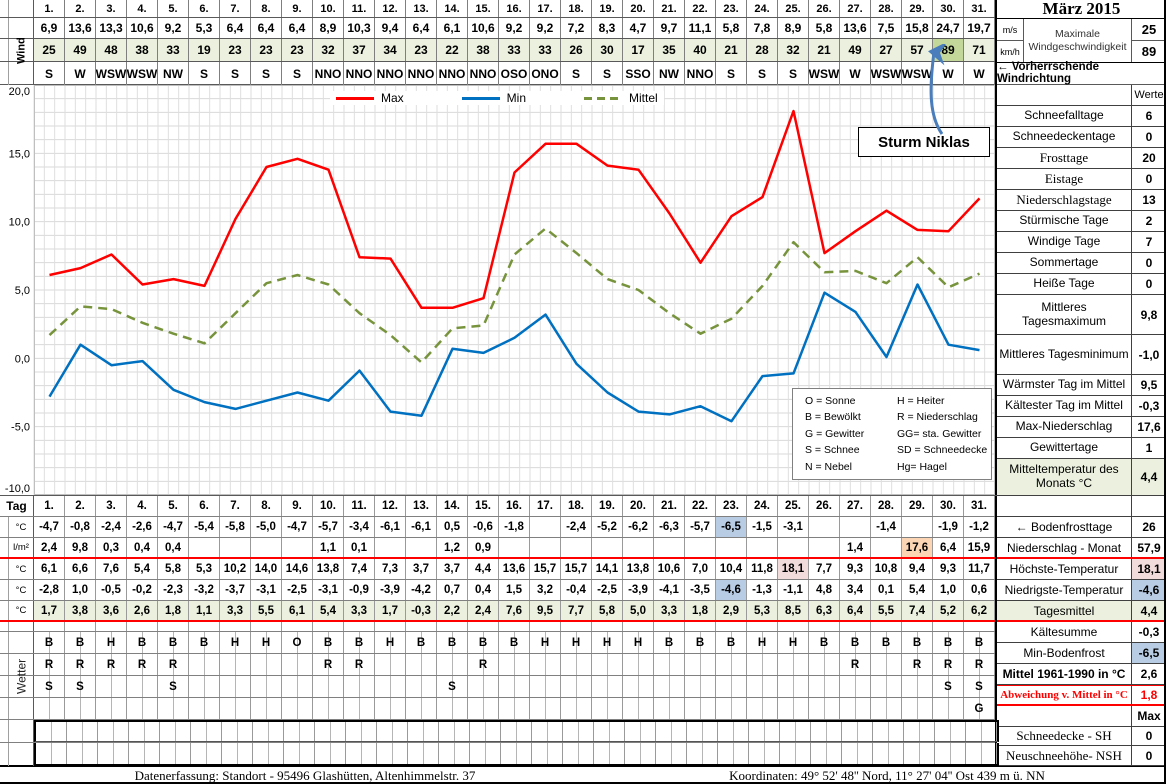  Describe the element at coordinates (700, 50) in the screenshot. I see `wind-kmh-cell: 40` at that location.